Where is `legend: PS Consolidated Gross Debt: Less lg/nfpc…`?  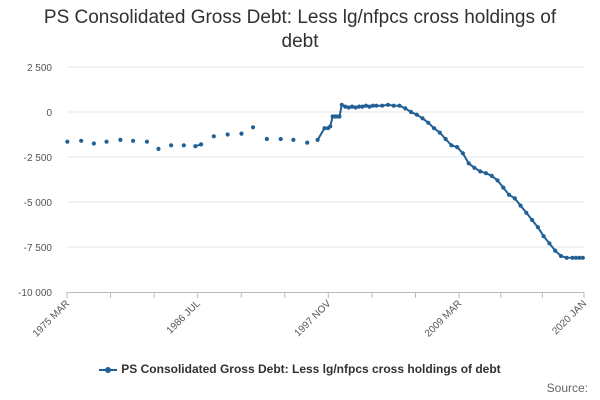 legend: PS Consolidated Gross Debt: Less lg/nfpc… is located at coordinates (300, 369).